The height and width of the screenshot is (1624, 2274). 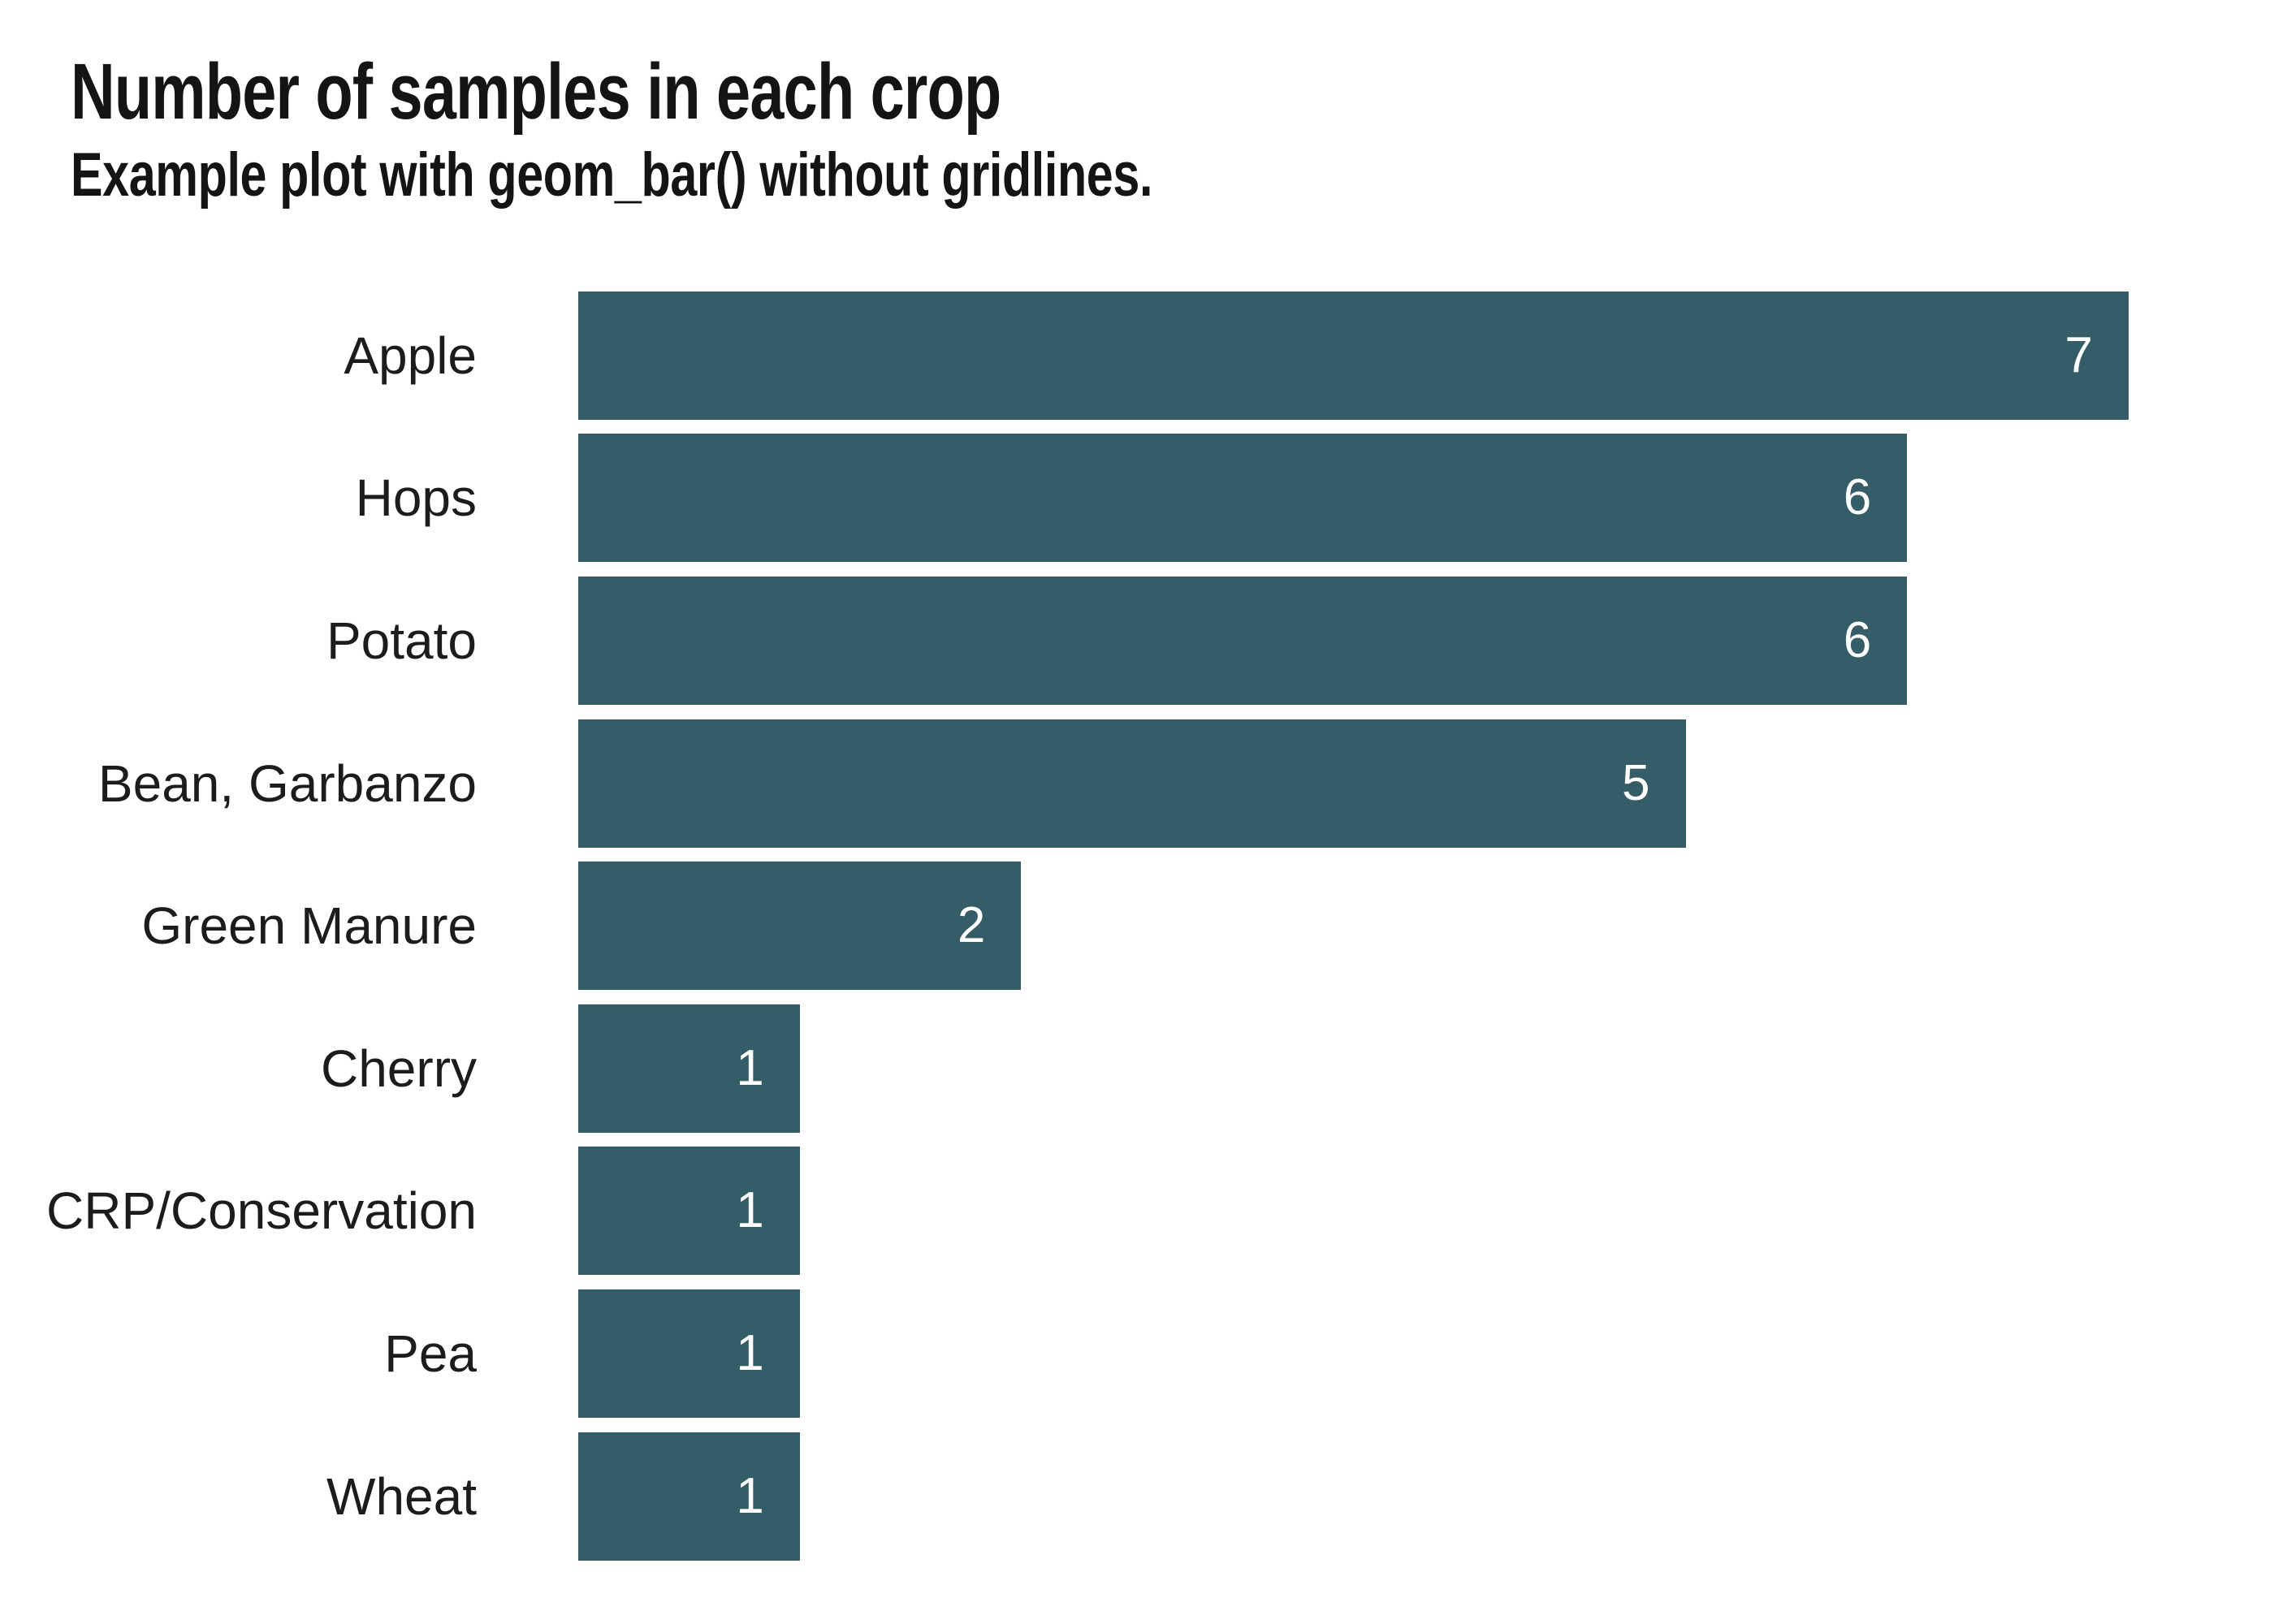 I want to click on bar-row-crp-conservation: CRP/Conservation 1, so click(x=1137, y=1212).